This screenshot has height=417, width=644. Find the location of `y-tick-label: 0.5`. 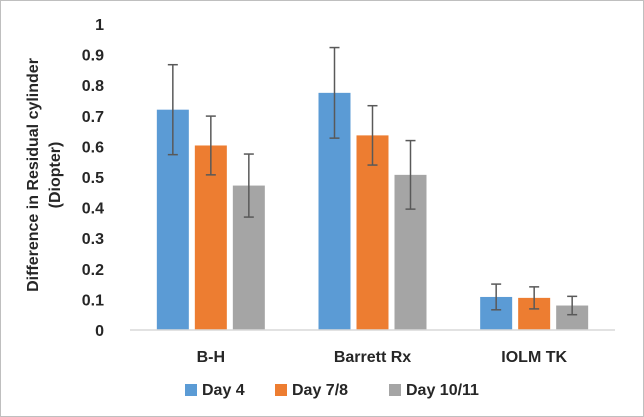

y-tick-label: 0.5 is located at coordinates (93, 178).